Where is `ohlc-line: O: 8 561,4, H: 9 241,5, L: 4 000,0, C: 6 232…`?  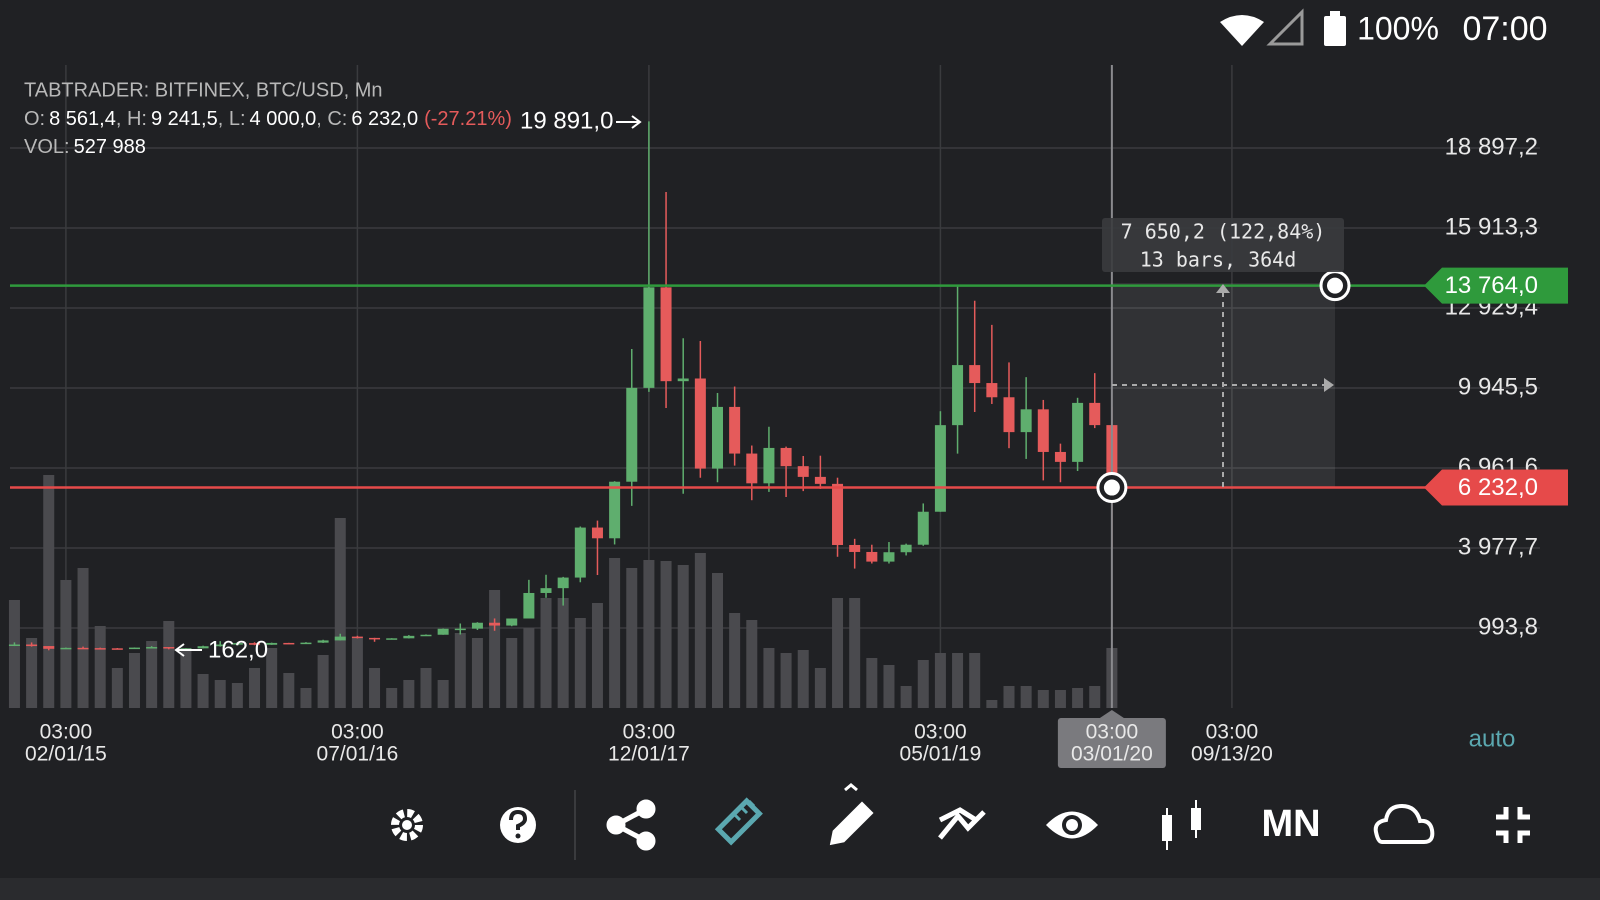
ohlc-line: O: 8 561,4, H: 9 241,5, L: 4 000,0, C: 6 232… is located at coordinates (268, 119).